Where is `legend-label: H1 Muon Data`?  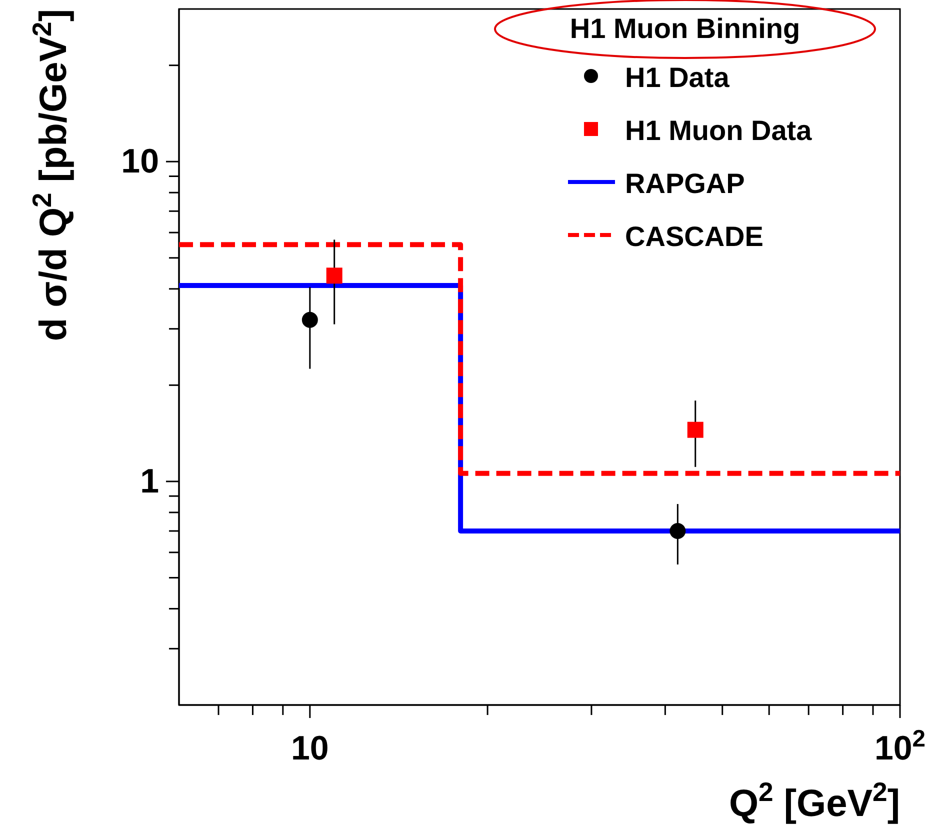 legend-label: H1 Muon Data is located at coordinates (718, 130).